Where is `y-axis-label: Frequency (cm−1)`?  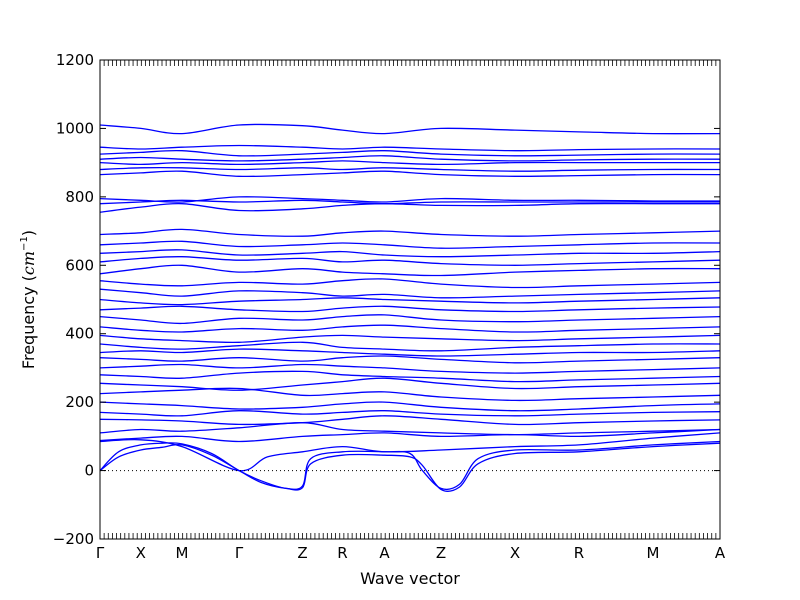
y-axis-label: Frequency (cm−1) is located at coordinates (28, 299).